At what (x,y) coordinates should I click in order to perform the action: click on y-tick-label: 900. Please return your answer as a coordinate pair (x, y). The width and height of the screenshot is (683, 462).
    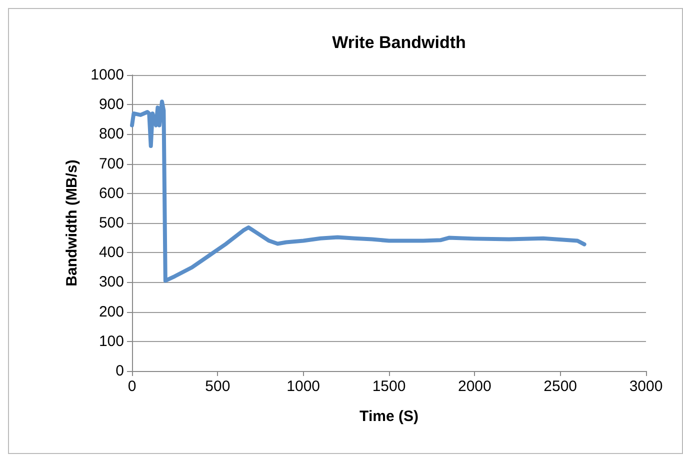
    Looking at the image, I should click on (111, 105).